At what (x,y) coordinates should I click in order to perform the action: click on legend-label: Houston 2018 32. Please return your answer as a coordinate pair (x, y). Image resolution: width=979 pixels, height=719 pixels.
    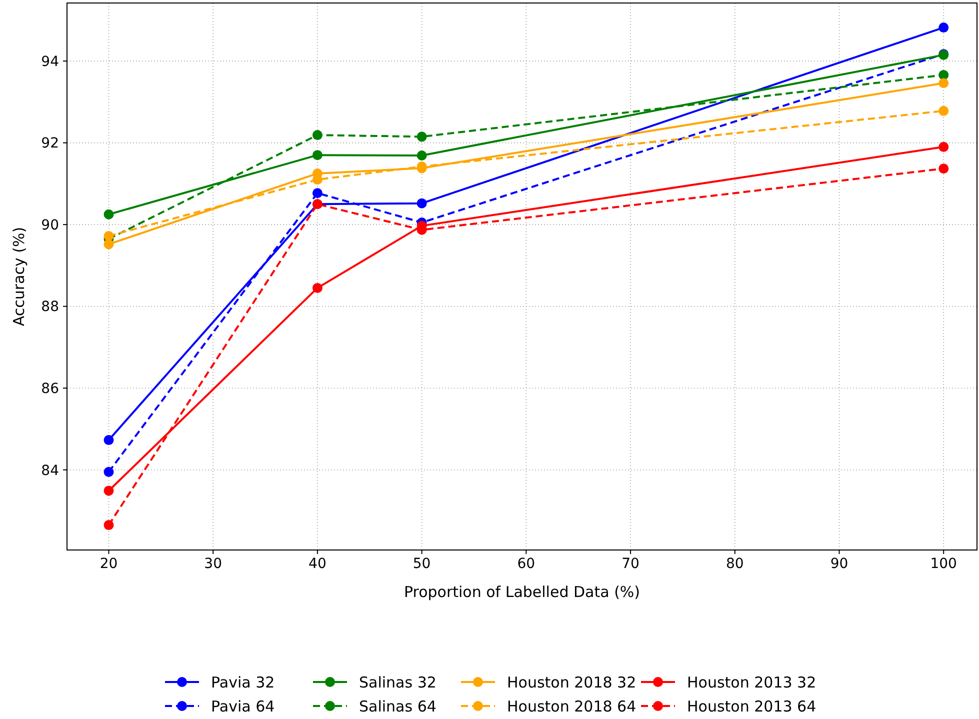
    Looking at the image, I should click on (571, 682).